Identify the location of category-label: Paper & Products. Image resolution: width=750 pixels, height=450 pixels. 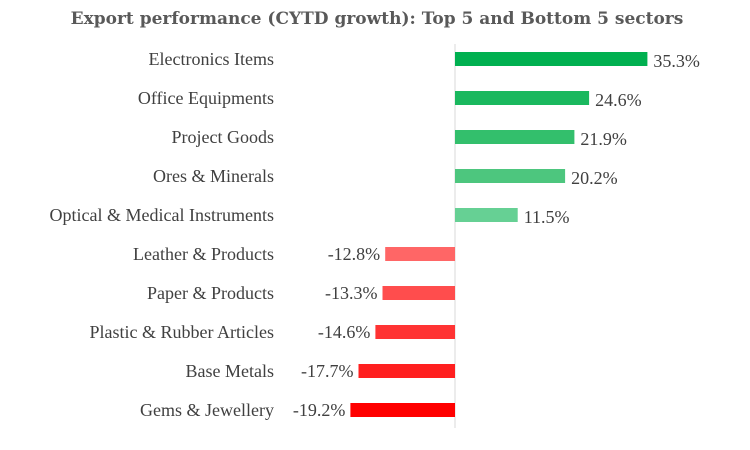
(210, 293).